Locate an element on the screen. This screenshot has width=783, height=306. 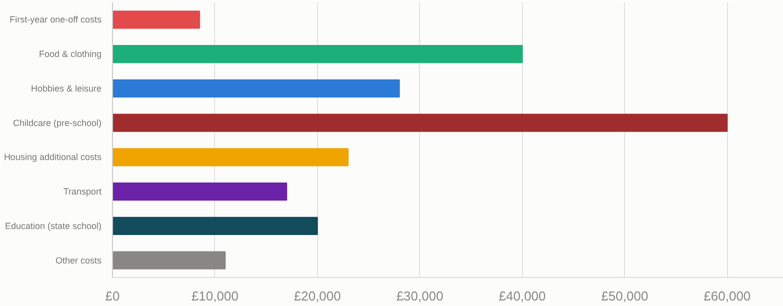
y-tick-label: Hobbies & leisure is located at coordinates (66, 88).